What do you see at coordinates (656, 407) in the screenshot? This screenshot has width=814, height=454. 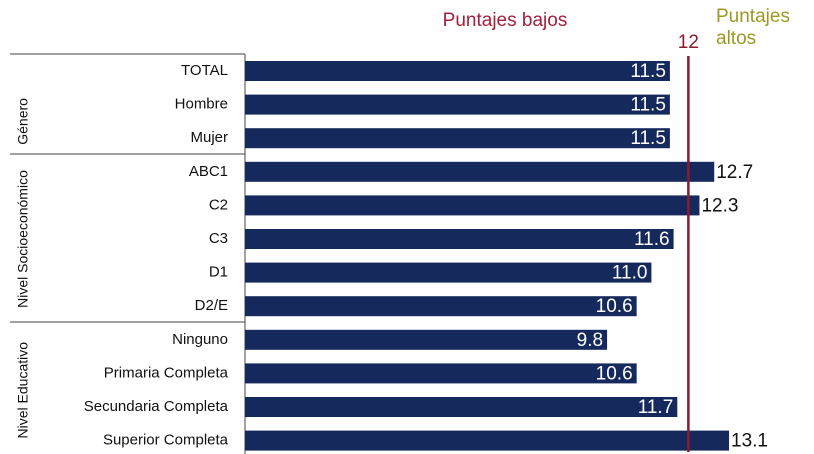 I see `value-label: 11.7` at bounding box center [656, 407].